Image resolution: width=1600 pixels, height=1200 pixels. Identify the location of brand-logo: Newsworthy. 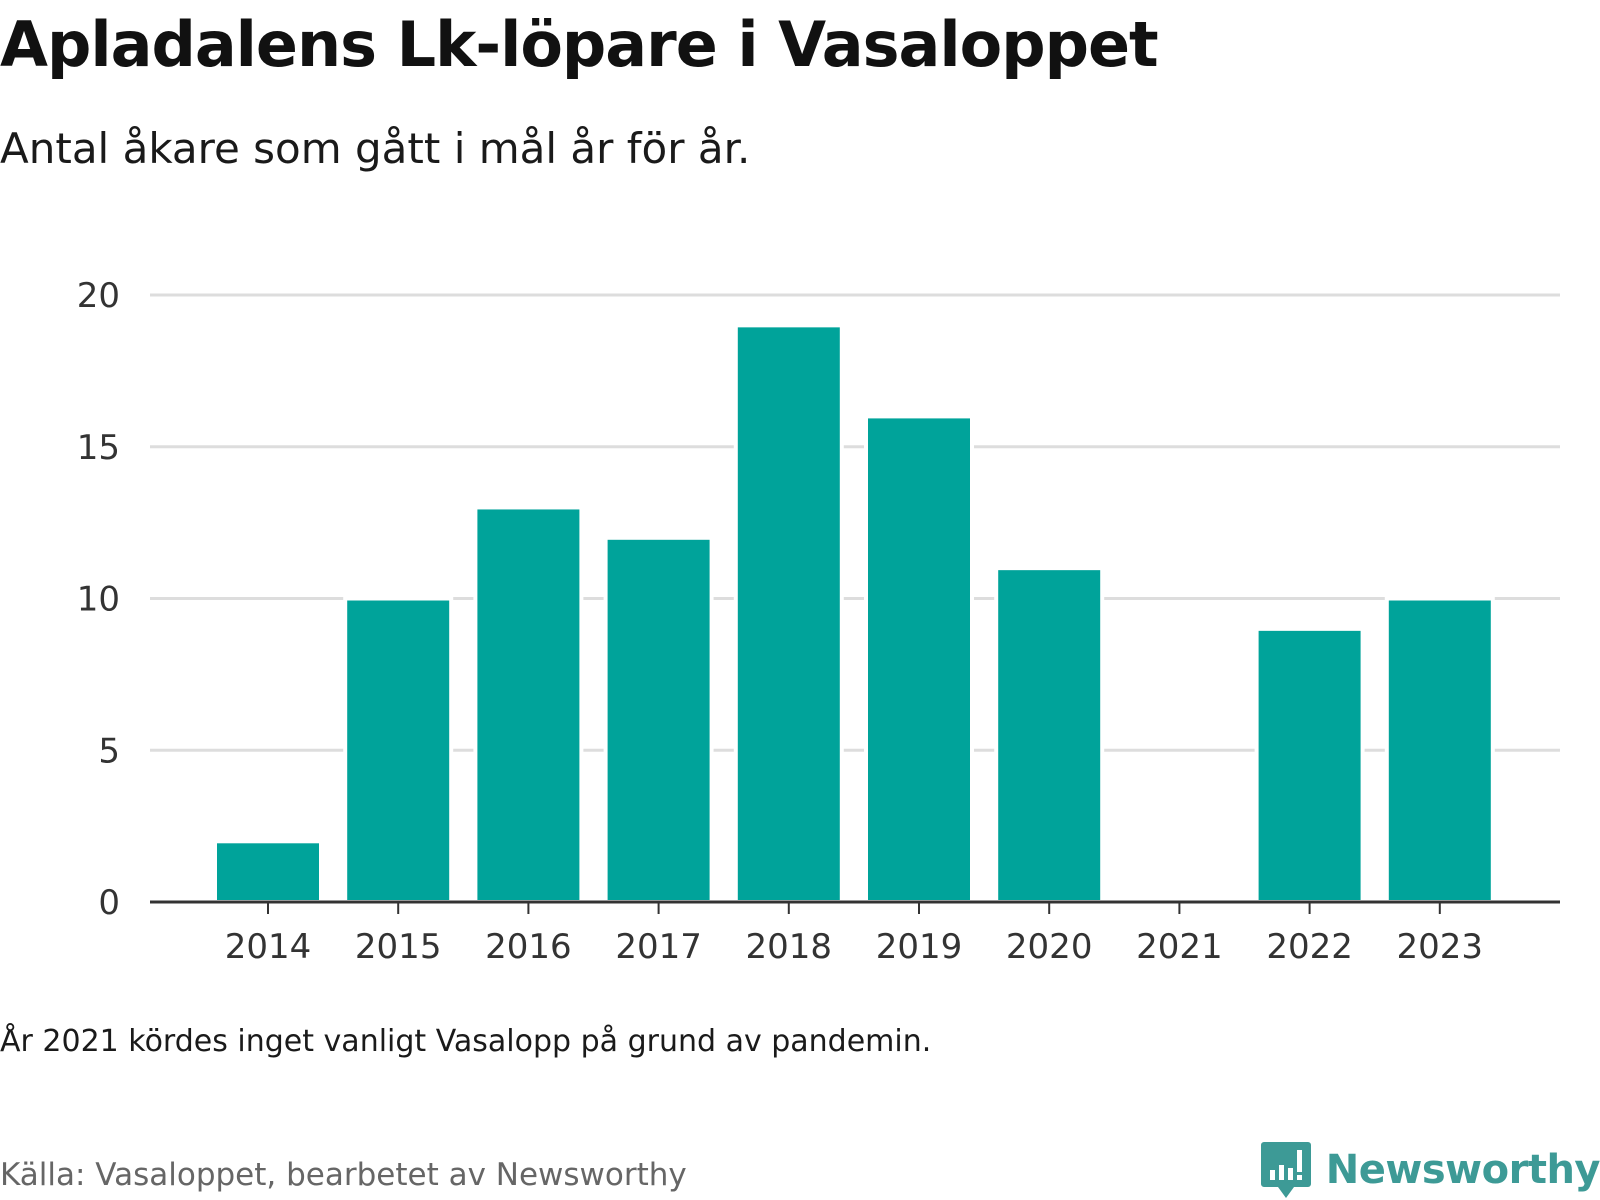
(1430, 1170).